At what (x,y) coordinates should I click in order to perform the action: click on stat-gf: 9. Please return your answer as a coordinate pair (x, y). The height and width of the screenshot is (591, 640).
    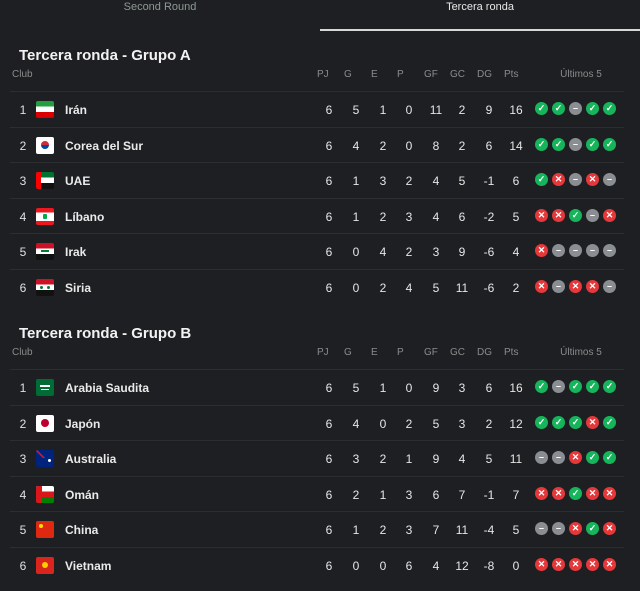
    Looking at the image, I should click on (436, 388).